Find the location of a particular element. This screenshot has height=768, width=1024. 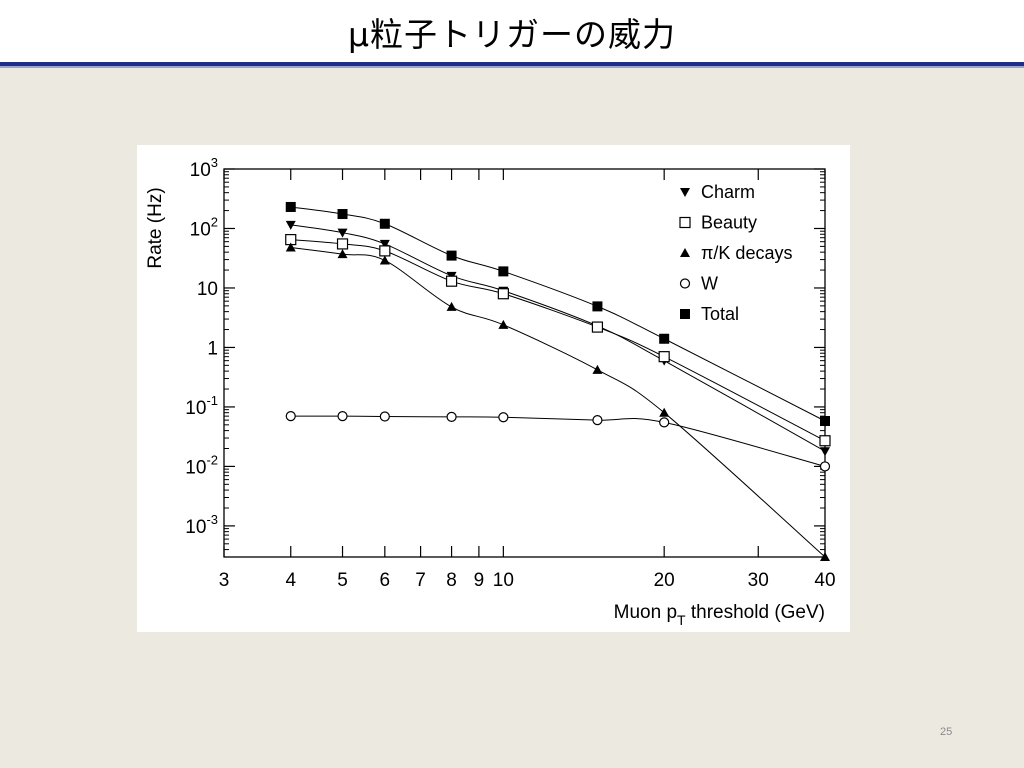

legend-marker-k-decays is located at coordinates (685, 252).